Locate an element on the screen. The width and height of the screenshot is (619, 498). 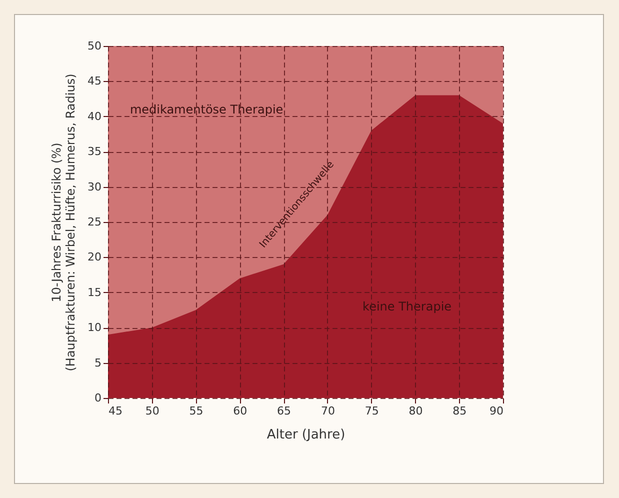
y-tick-label: 25 is located at coordinates (95, 222).